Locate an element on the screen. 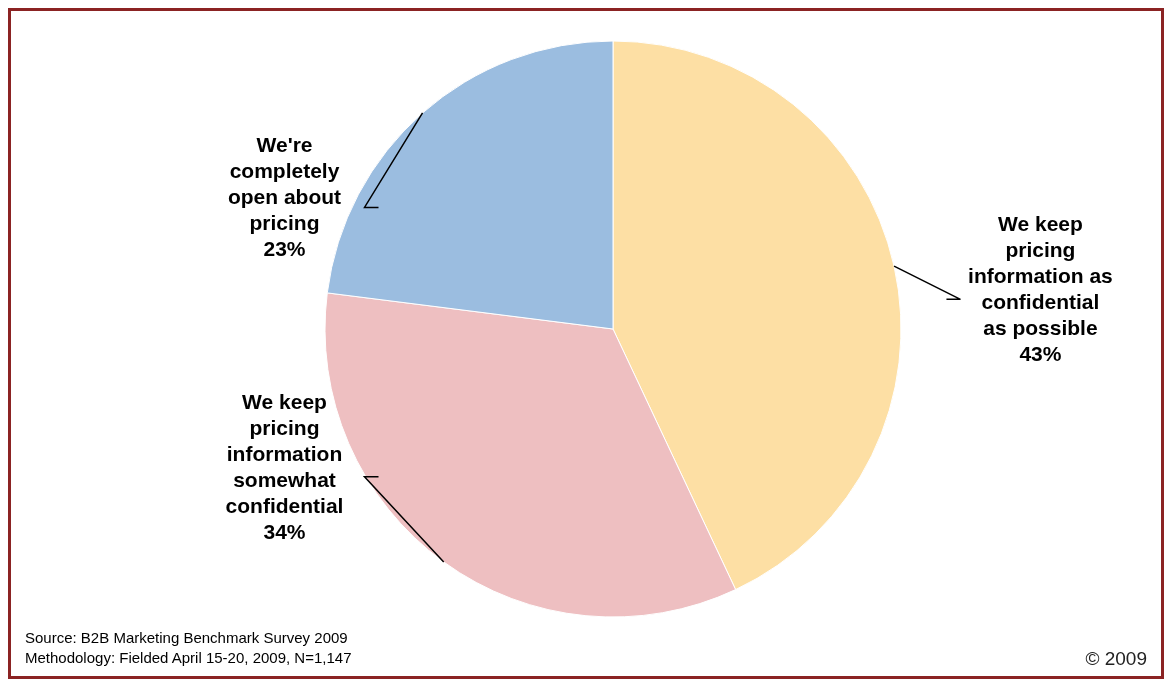  data-label: 23% is located at coordinates (284, 249).